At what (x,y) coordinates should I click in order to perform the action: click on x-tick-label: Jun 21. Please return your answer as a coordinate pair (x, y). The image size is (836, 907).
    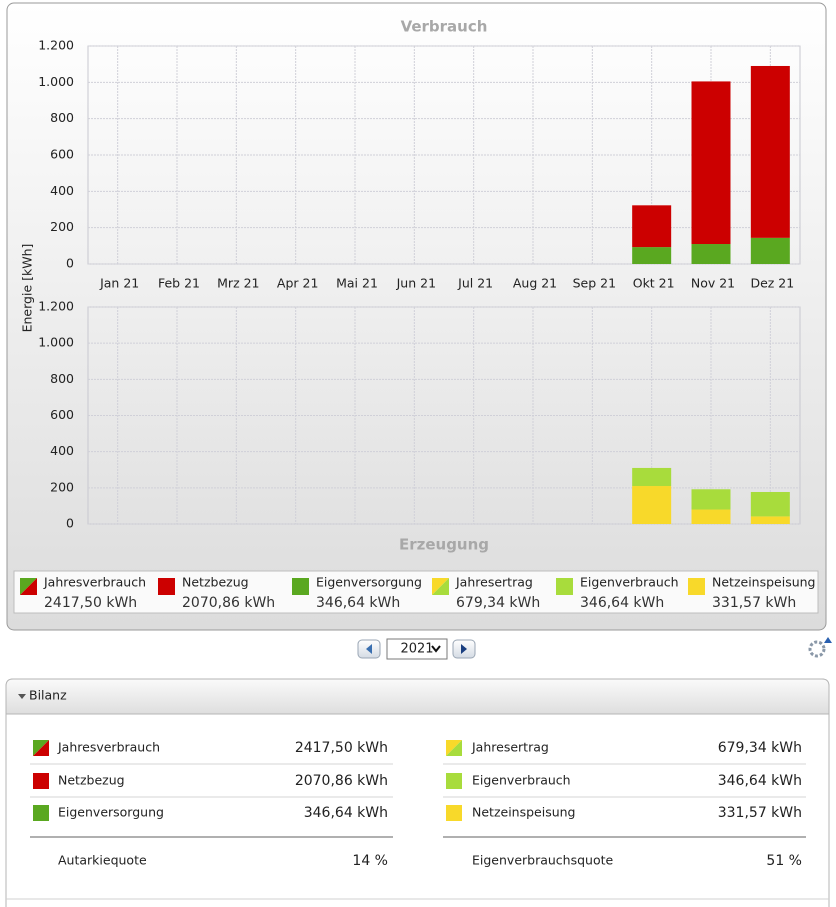
    Looking at the image, I should click on (416, 283).